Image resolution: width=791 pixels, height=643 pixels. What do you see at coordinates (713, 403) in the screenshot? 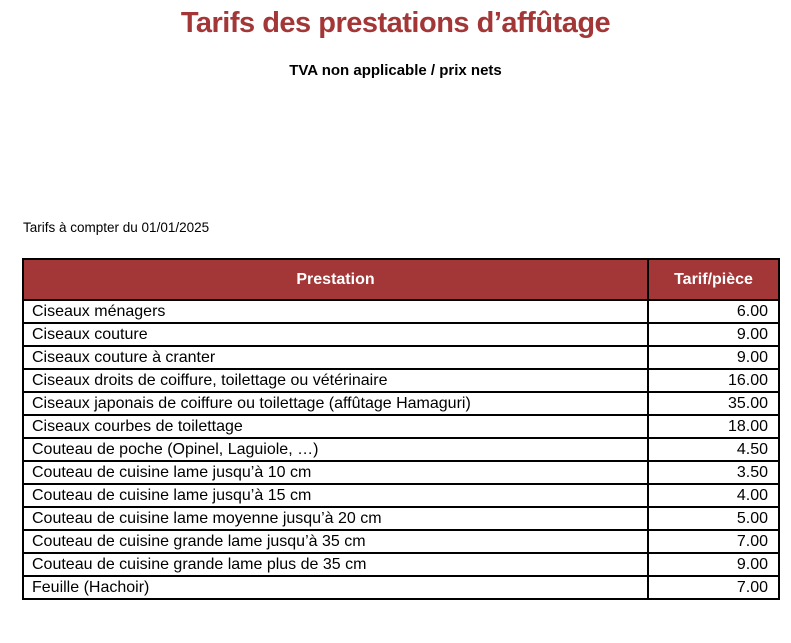
I see `tarif-cell: 35.00` at bounding box center [713, 403].